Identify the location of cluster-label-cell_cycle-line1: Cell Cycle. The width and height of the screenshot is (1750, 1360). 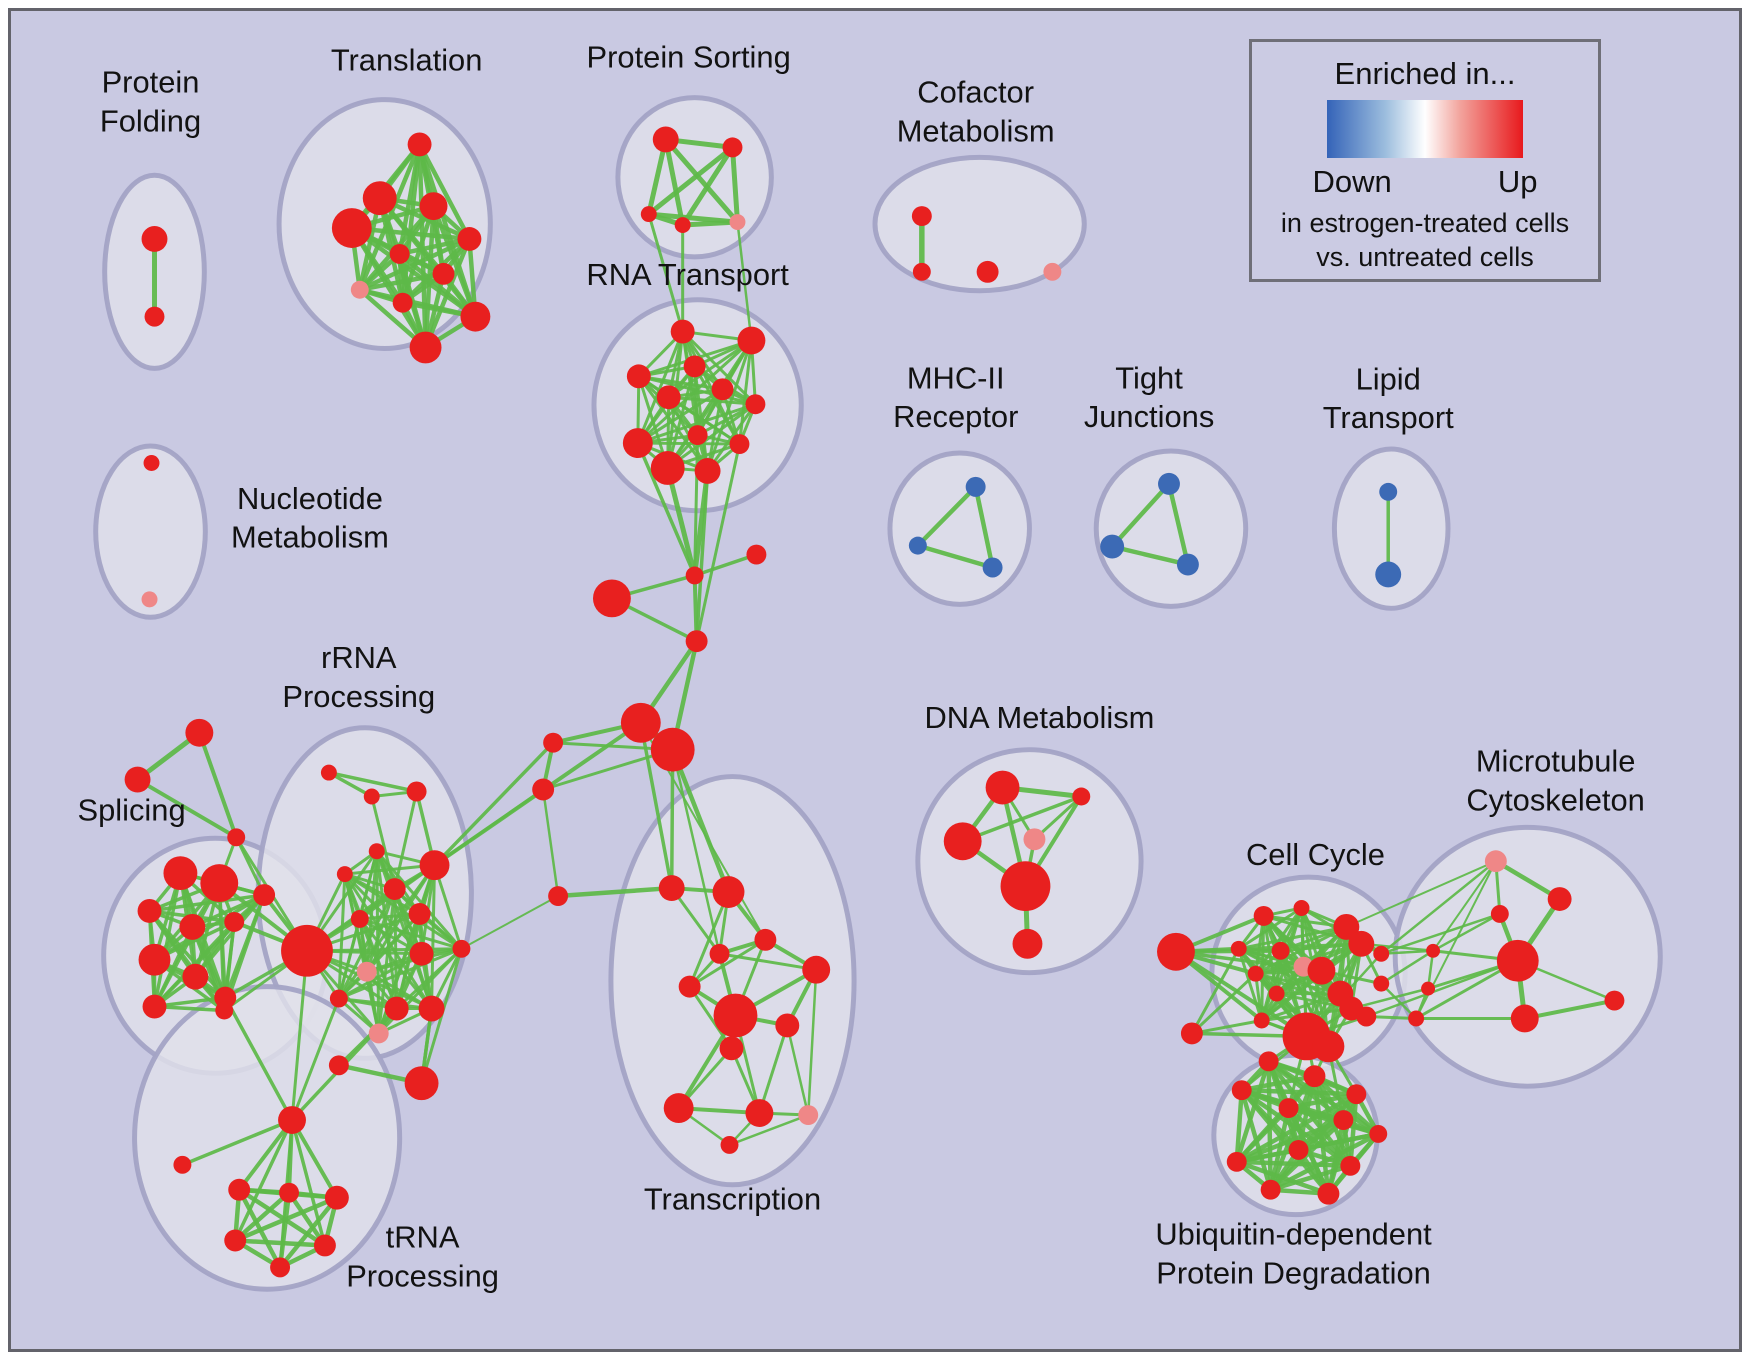
(1315, 854).